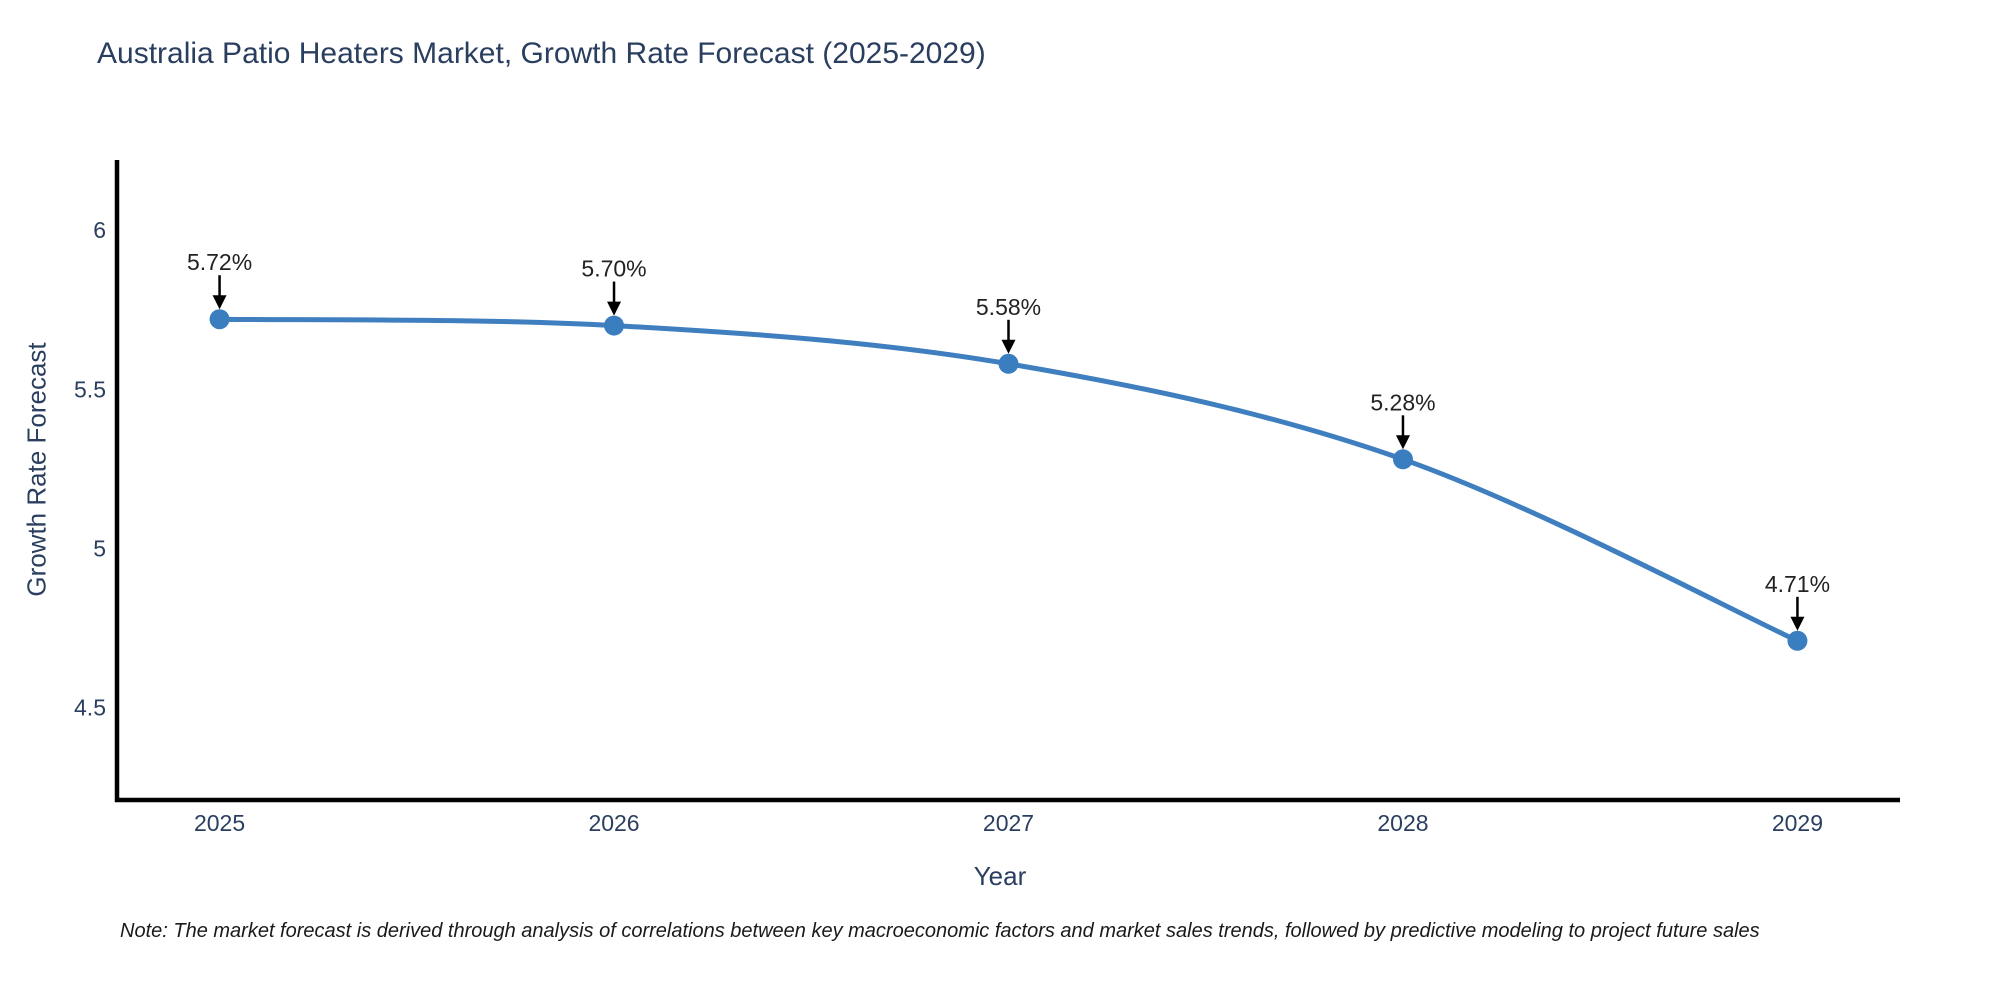 The image size is (2000, 1000). I want to click on y-tick-label: 4.5, so click(90, 708).